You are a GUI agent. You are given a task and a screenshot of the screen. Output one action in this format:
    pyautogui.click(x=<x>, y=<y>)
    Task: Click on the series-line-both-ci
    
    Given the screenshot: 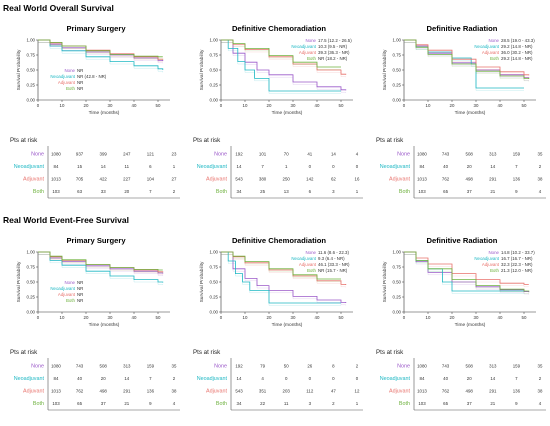 What is the action you would take?
    pyautogui.click(x=100, y=51)
    